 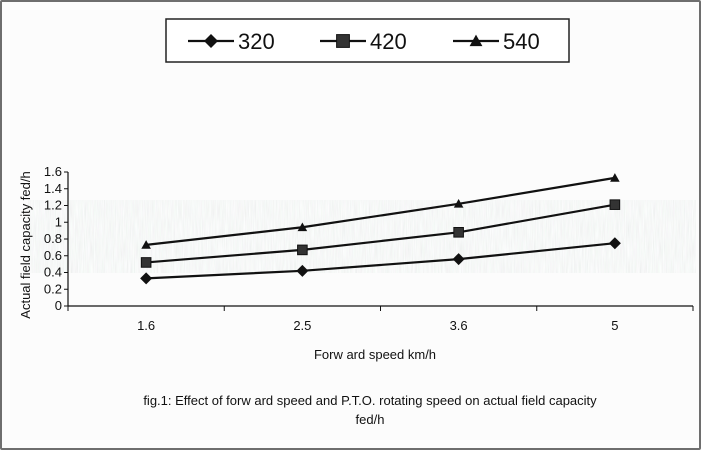 What do you see at coordinates (614, 325) in the screenshot?
I see `x-tick-label: 5` at bounding box center [614, 325].